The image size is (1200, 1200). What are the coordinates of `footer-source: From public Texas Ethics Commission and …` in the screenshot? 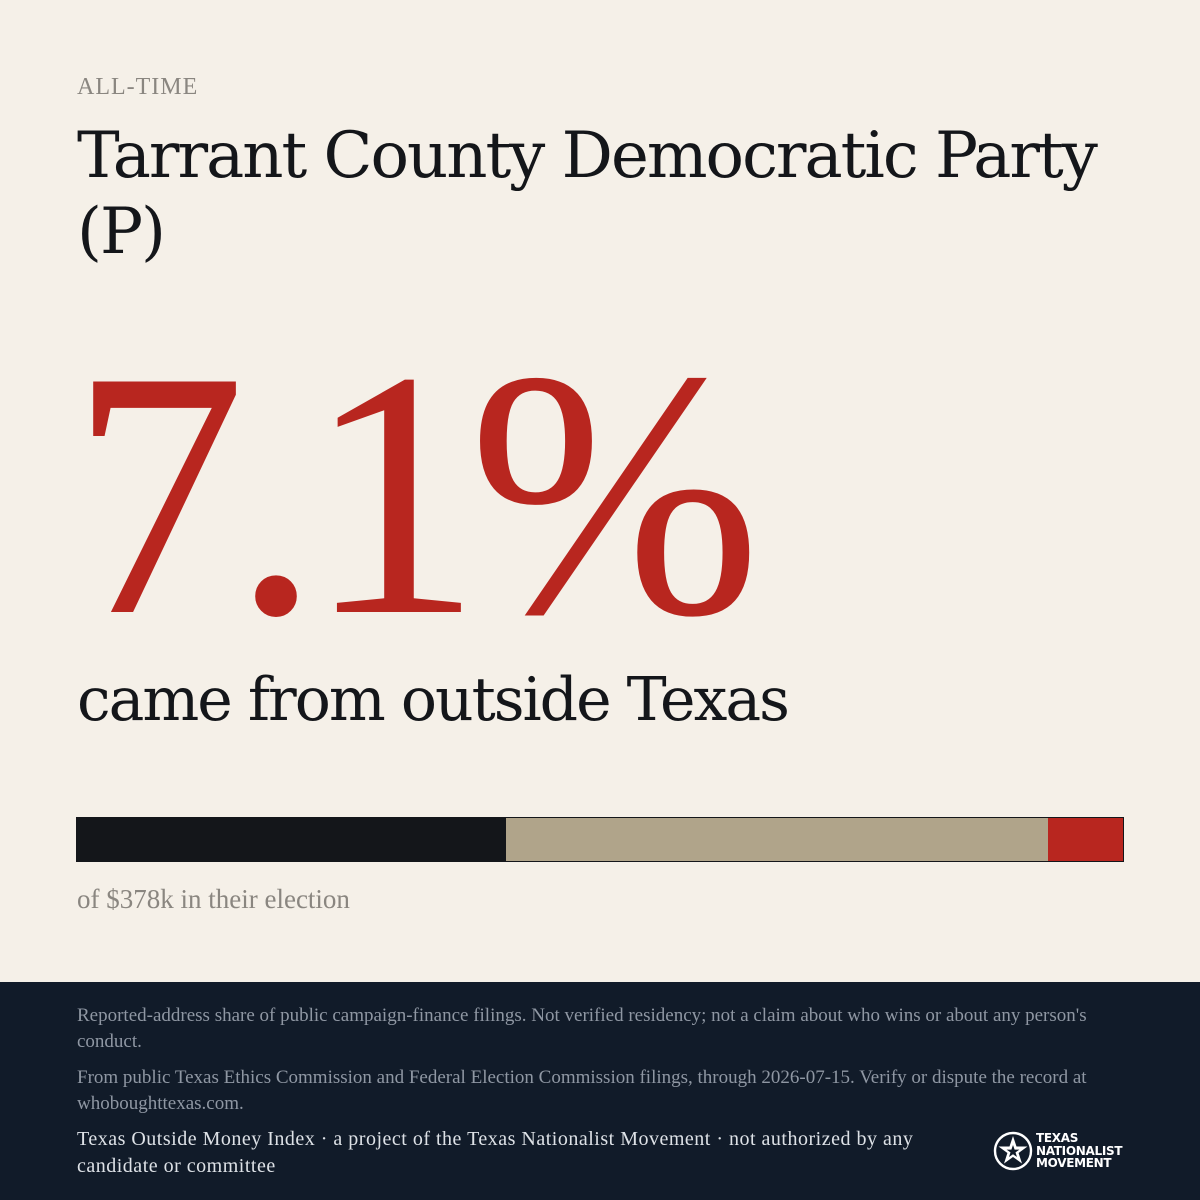 It's located at (582, 1090).